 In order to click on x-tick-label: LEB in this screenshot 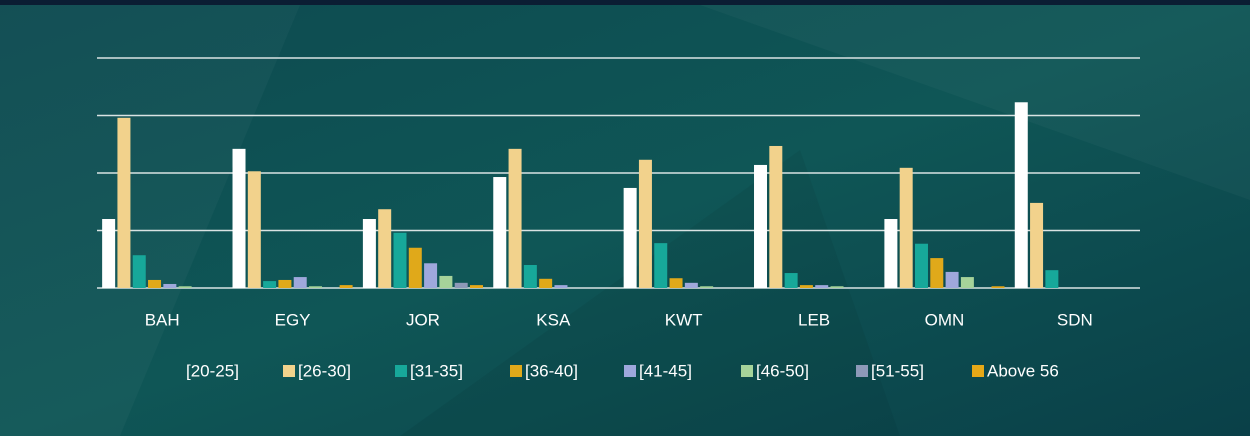, I will do `click(814, 319)`.